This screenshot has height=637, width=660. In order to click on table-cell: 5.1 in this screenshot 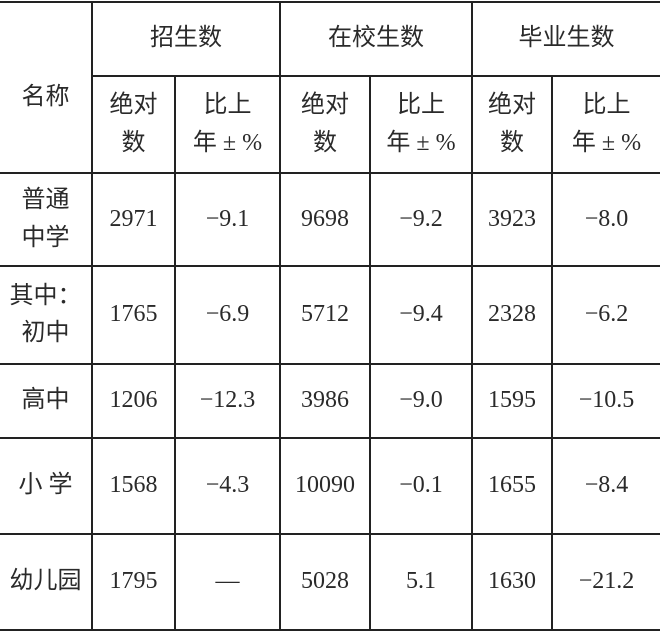, I will do `click(421, 582)`.